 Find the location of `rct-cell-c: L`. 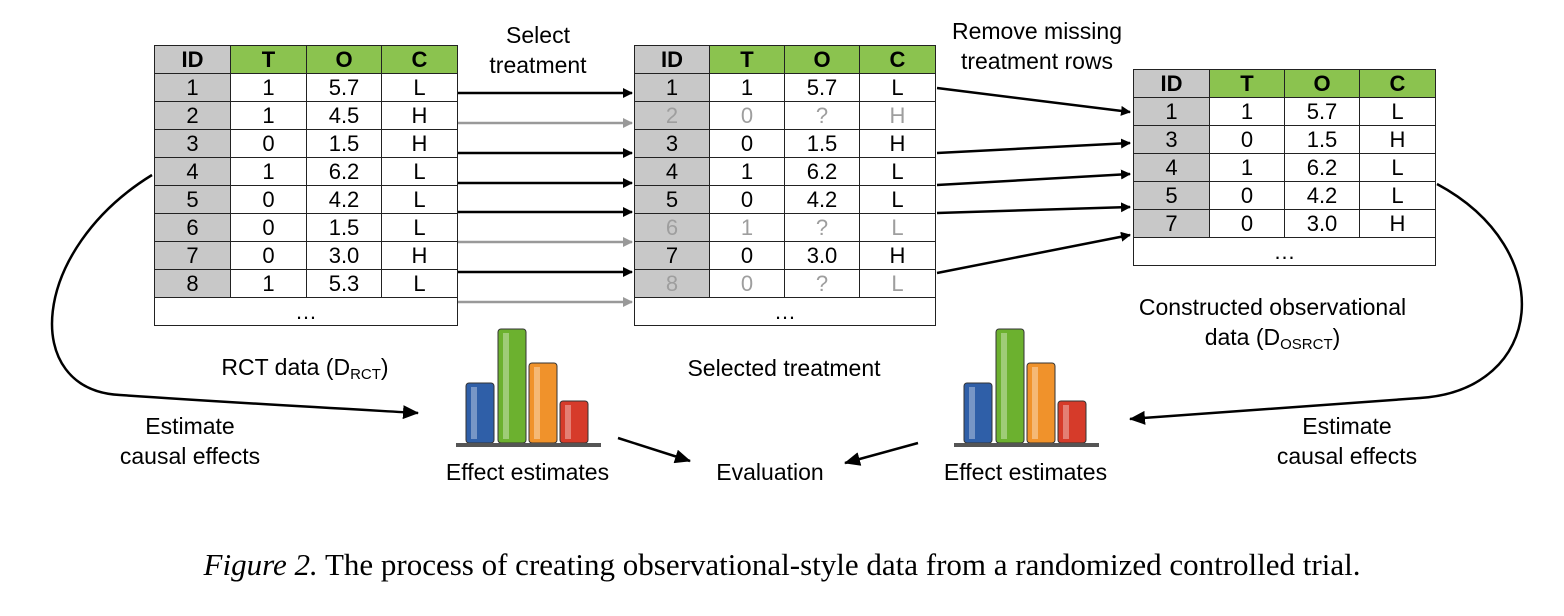

rct-cell-c: L is located at coordinates (419, 171).